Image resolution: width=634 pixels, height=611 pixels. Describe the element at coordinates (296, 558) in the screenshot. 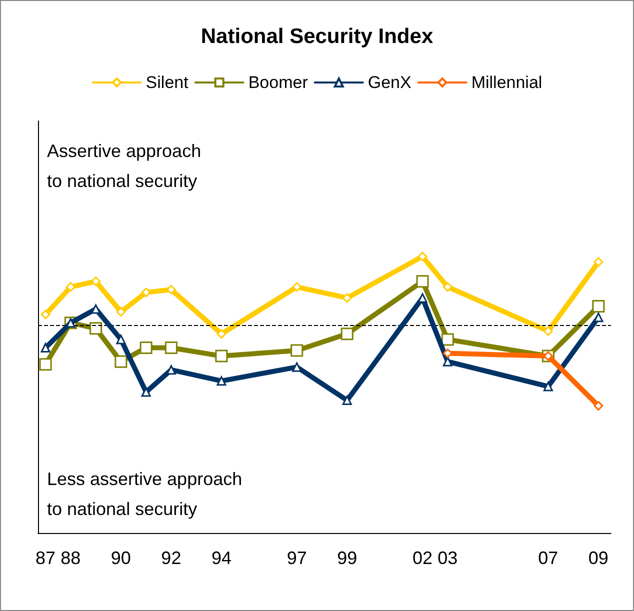

I see `x-tick-label: 97` at that location.